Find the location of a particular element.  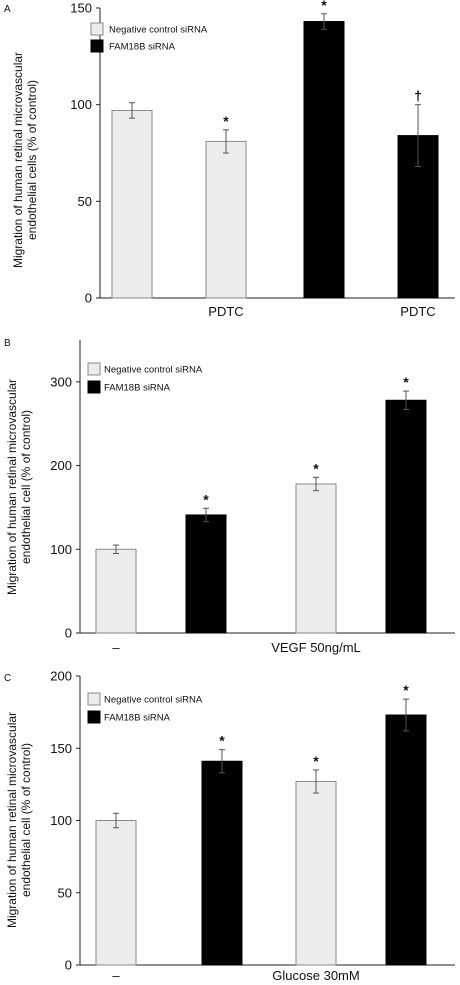

panel-letter: B is located at coordinates (7, 343).